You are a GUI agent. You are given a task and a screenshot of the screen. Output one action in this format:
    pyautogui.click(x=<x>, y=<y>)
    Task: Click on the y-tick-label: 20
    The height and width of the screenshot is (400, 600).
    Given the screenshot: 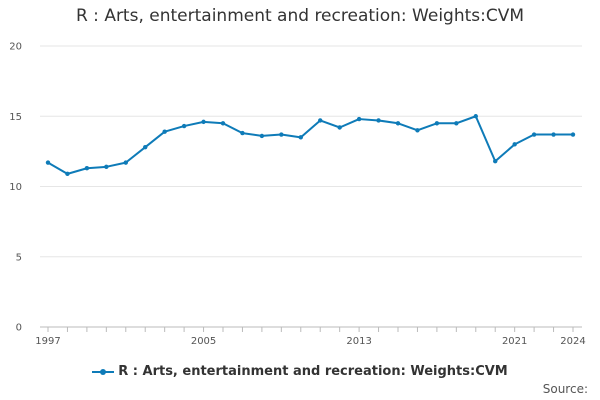 What is the action you would take?
    pyautogui.click(x=15, y=47)
    